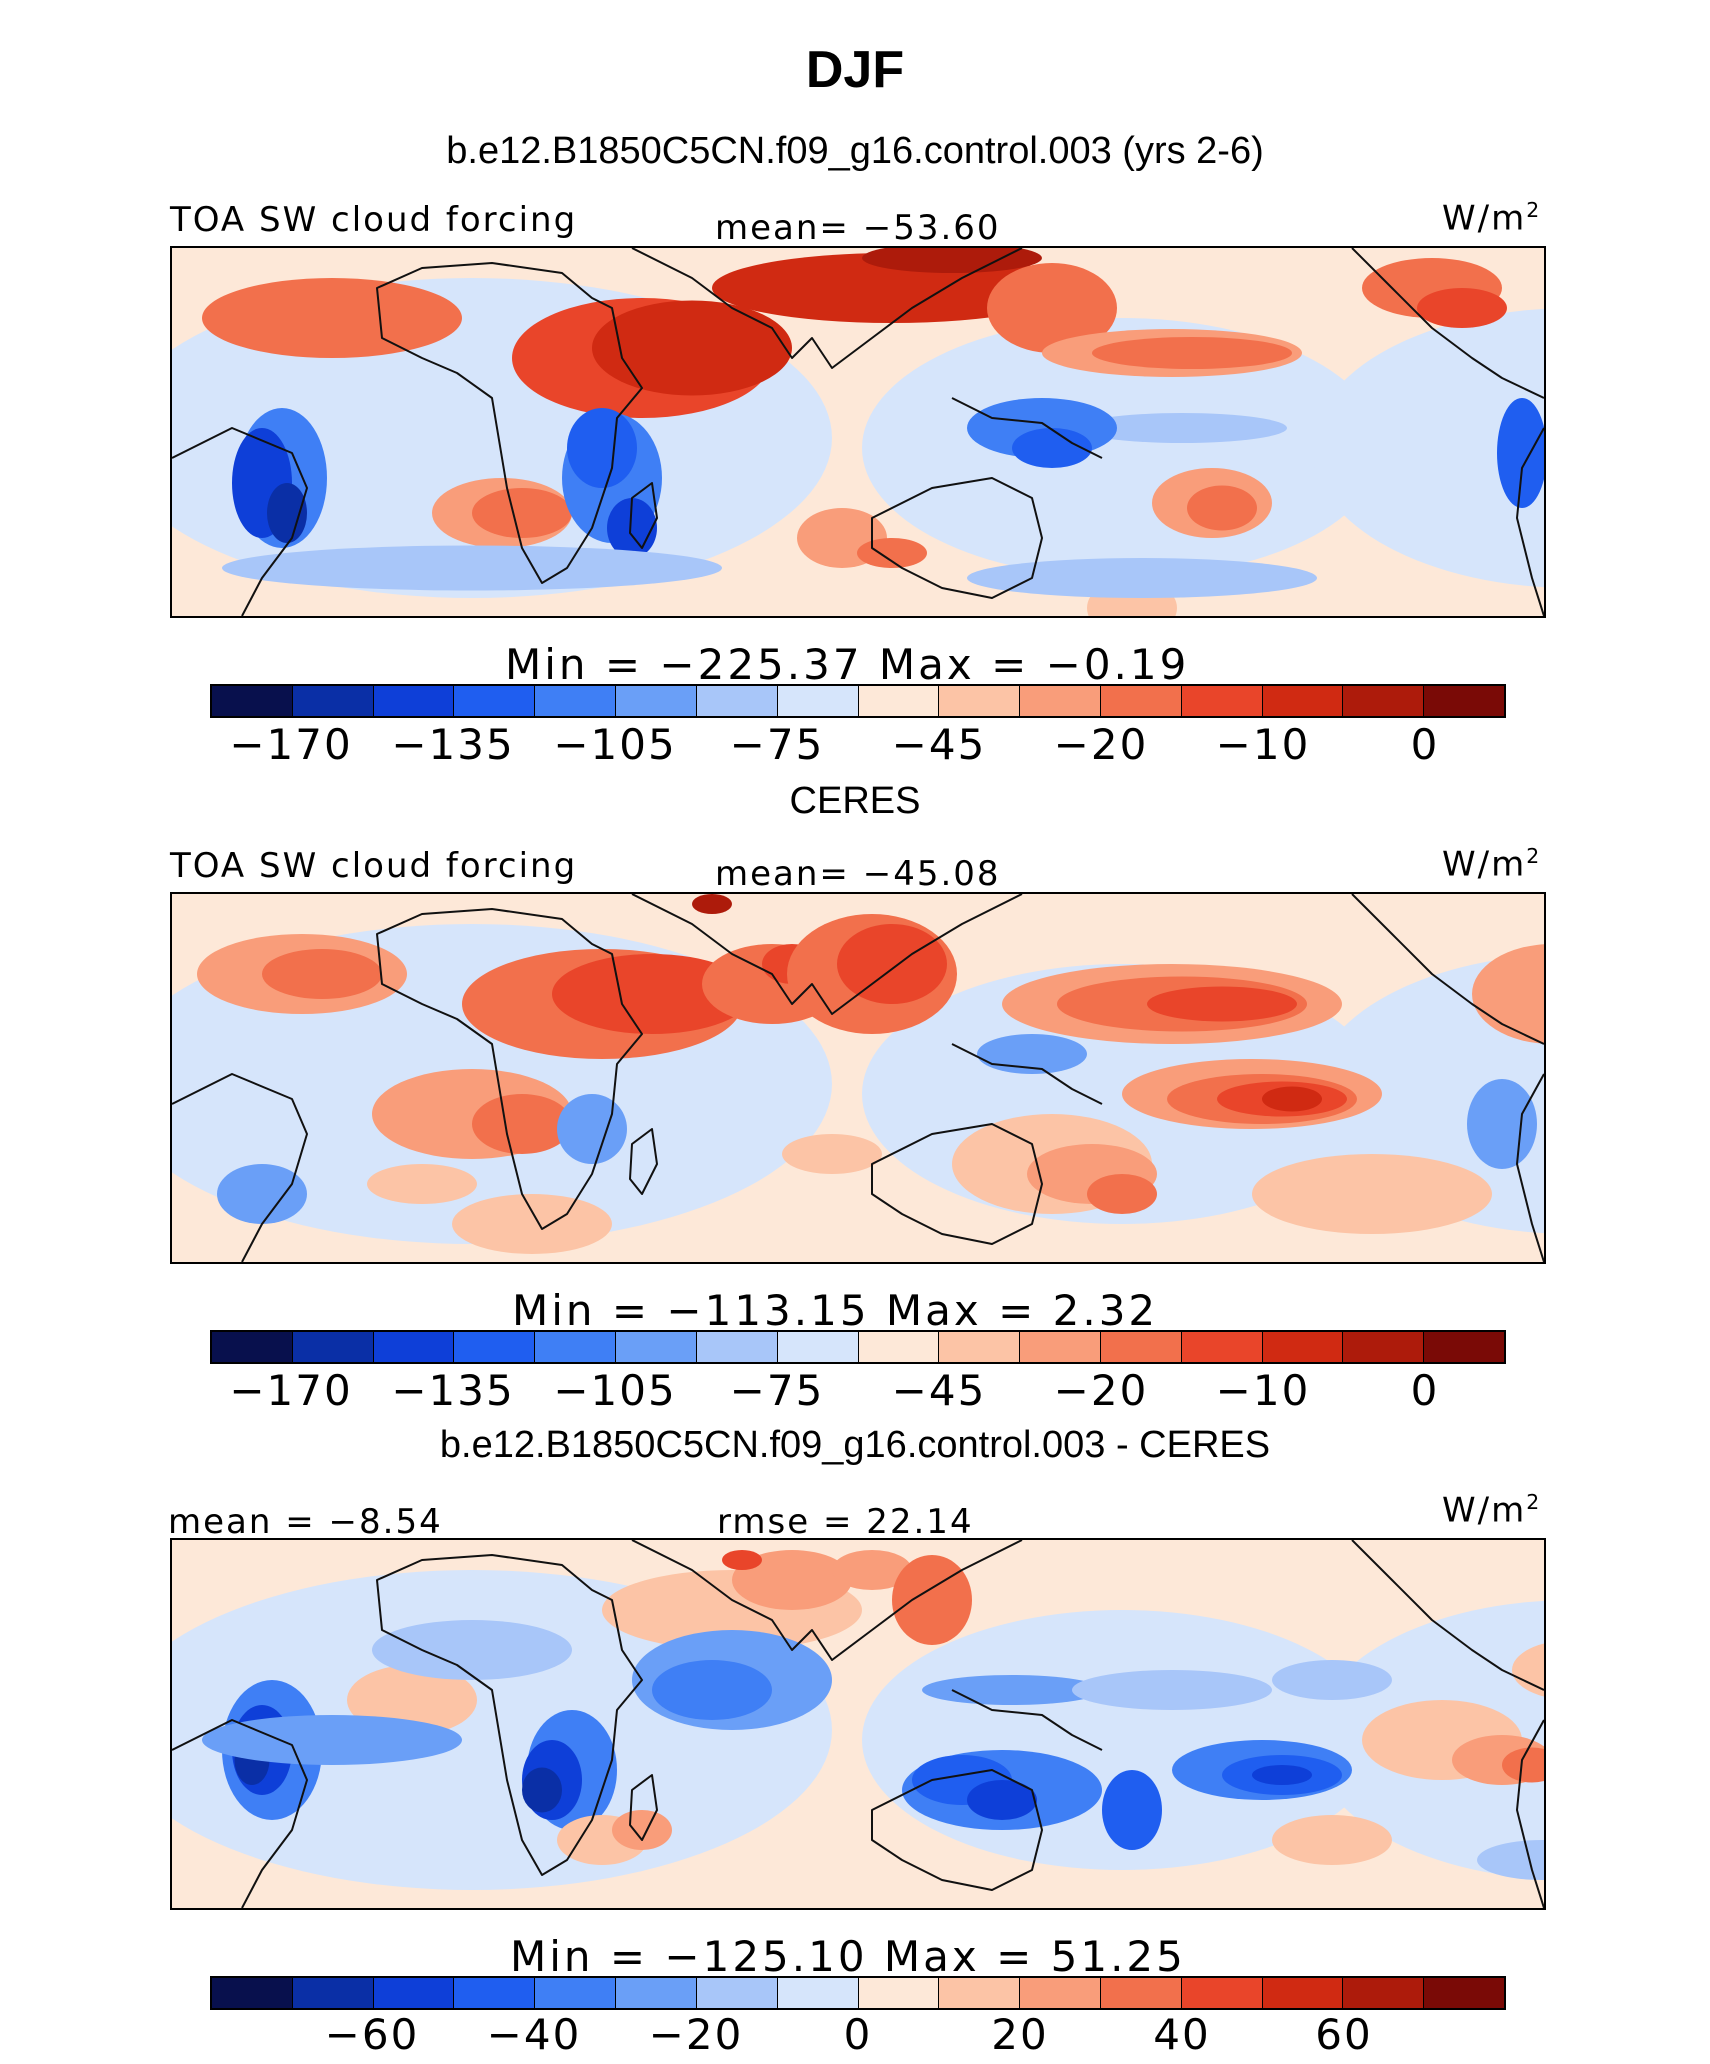 The width and height of the screenshot is (1710, 2064). What do you see at coordinates (1020, 2034) in the screenshot?
I see `colorbar-tick-label: 20` at bounding box center [1020, 2034].